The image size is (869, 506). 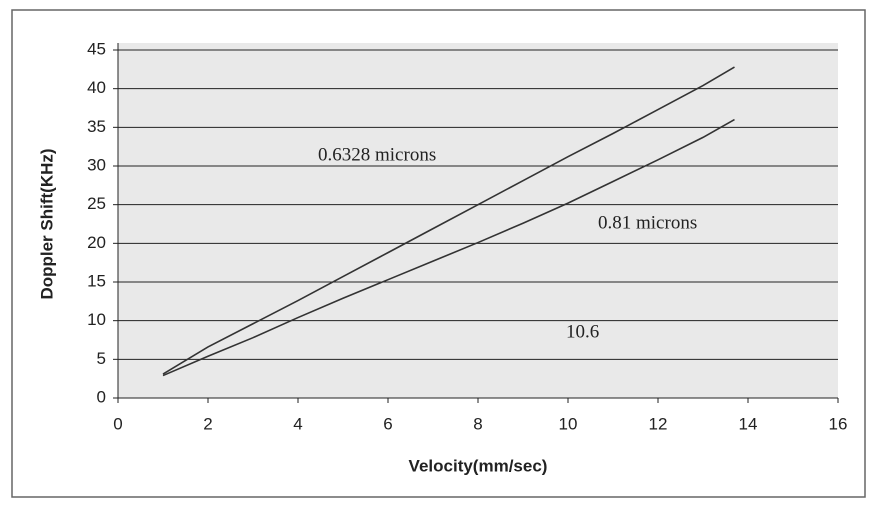 I want to click on x-tick-label: 16, so click(x=838, y=423).